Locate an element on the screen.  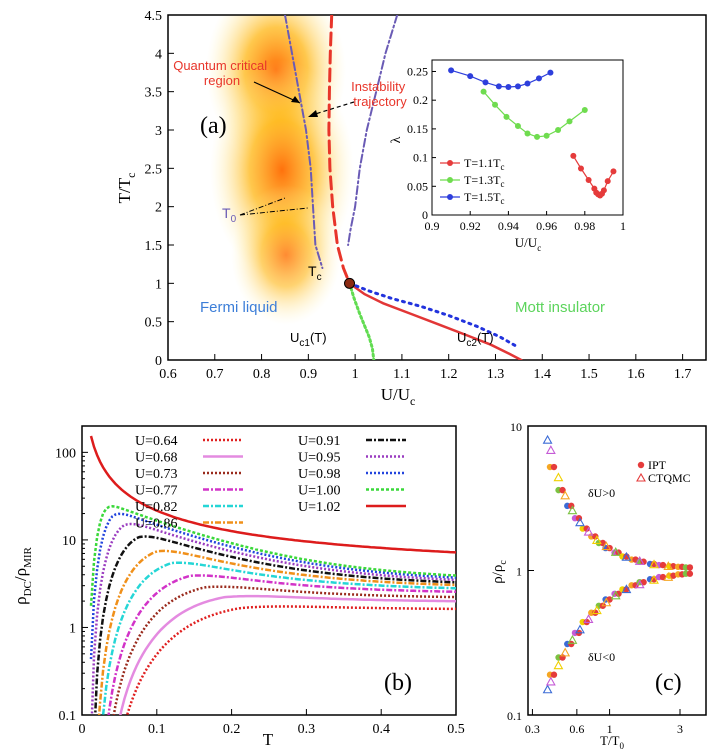
inset-y-tick-label: 0 is located at coordinates (425, 215).